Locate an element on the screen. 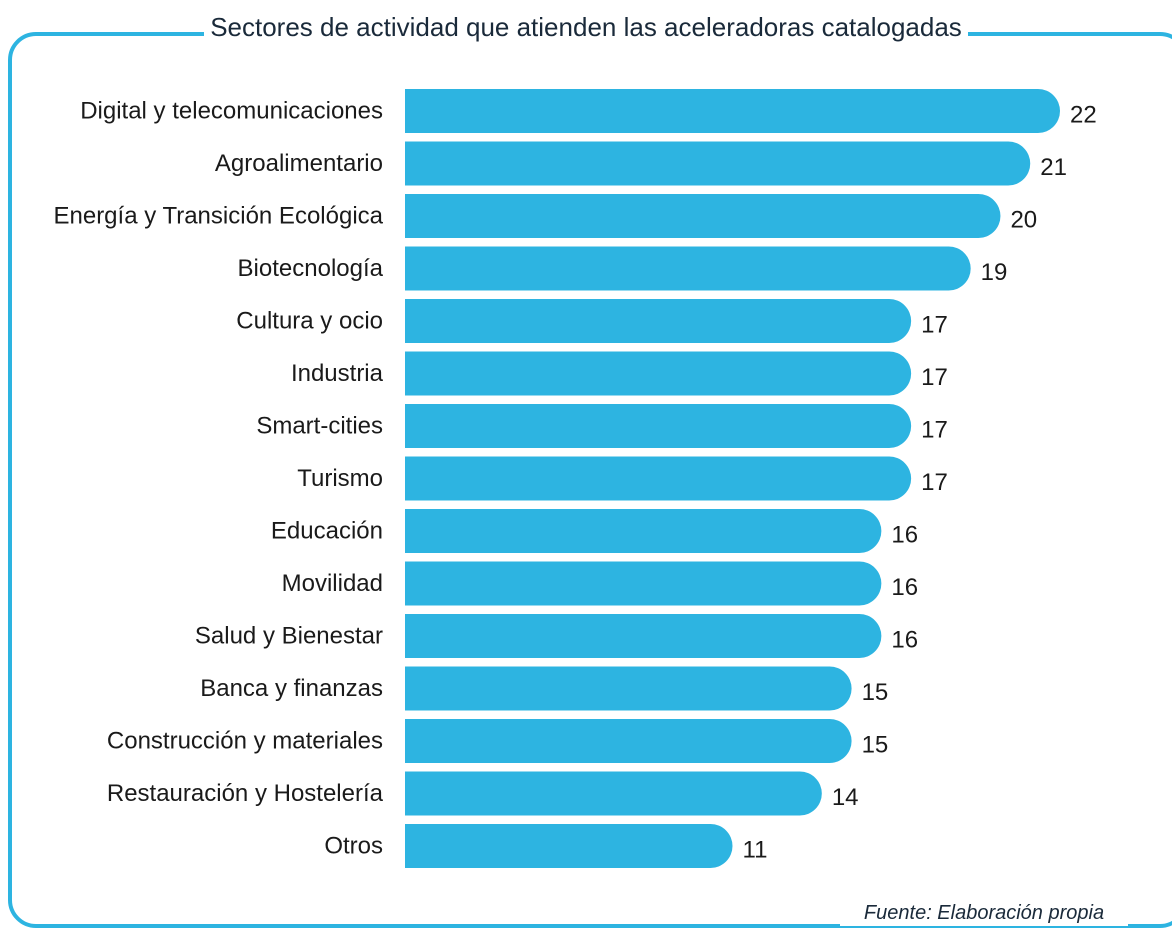 This screenshot has height=928, width=1172. category-label: Construcción y materiales is located at coordinates (245, 741).